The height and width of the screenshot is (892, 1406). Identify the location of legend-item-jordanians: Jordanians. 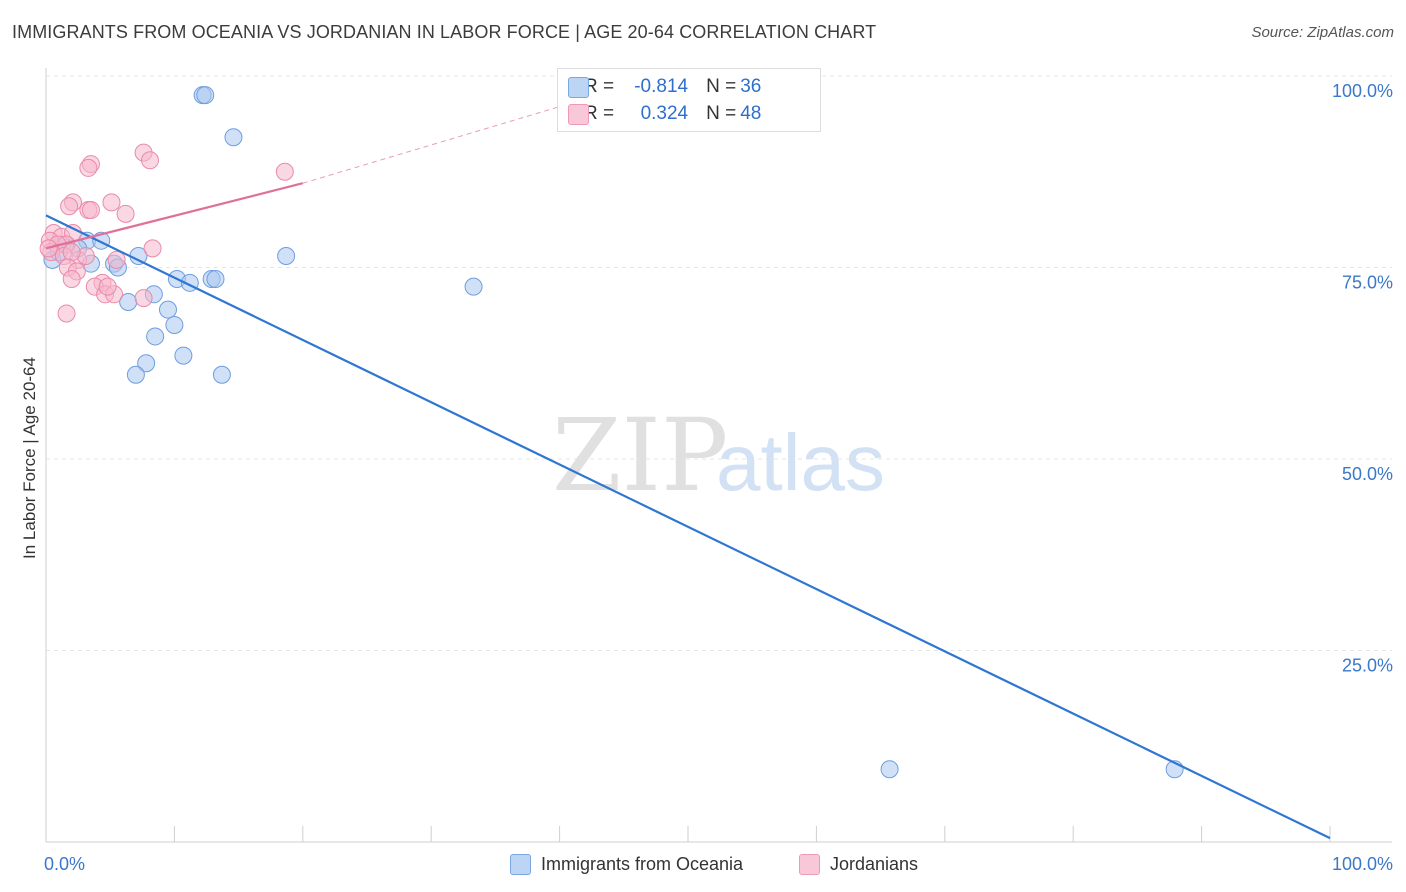
(858, 864).